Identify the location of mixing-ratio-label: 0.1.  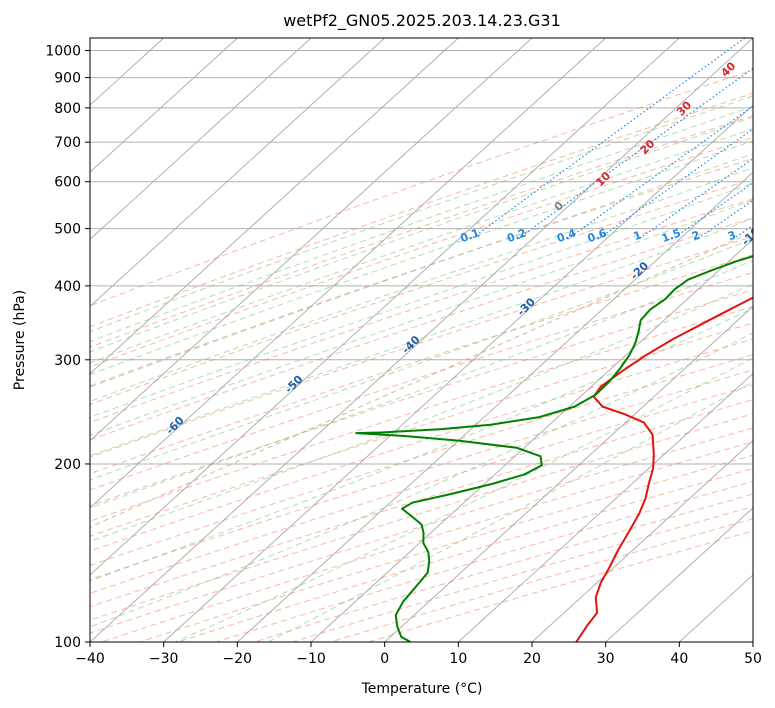
(470, 235).